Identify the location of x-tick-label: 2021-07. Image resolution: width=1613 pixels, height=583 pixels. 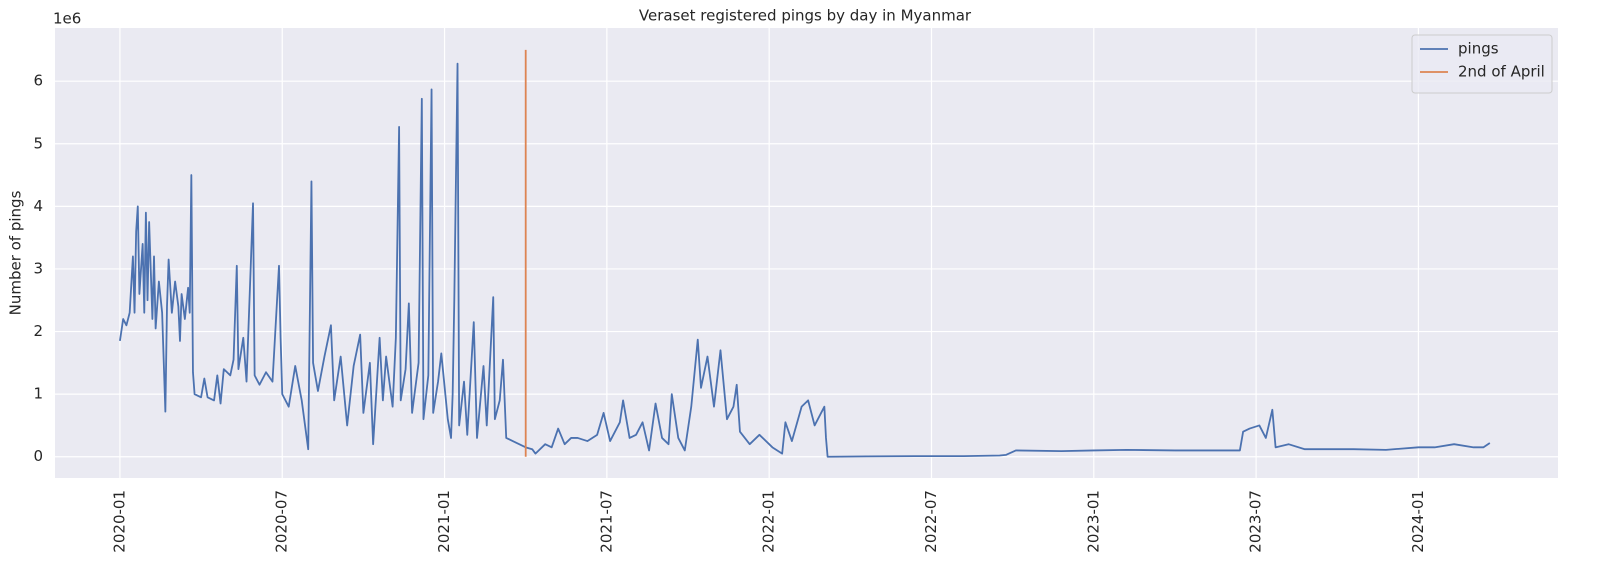
(606, 521).